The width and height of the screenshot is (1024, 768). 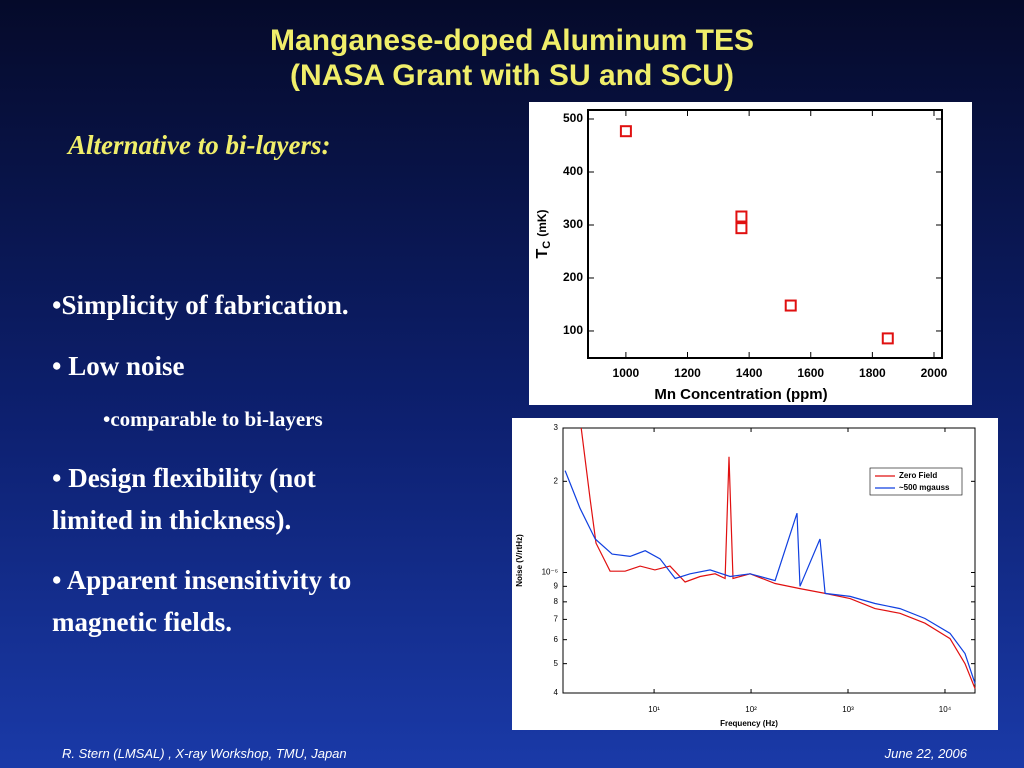 I want to click on y-axis-label: TC (mK), so click(x=543, y=233).